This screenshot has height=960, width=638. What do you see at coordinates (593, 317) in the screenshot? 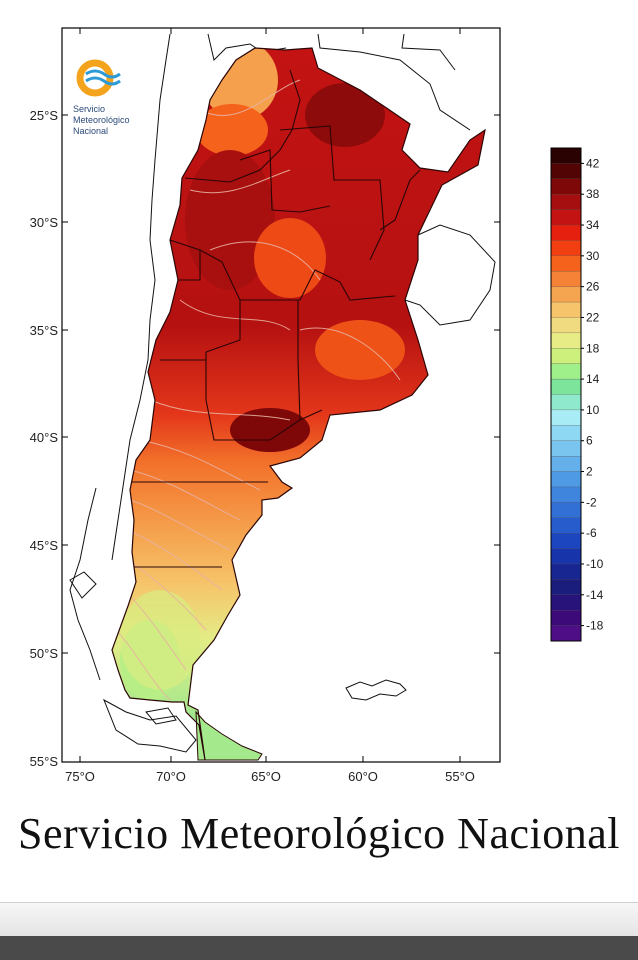
I see `scale-label: 22` at bounding box center [593, 317].